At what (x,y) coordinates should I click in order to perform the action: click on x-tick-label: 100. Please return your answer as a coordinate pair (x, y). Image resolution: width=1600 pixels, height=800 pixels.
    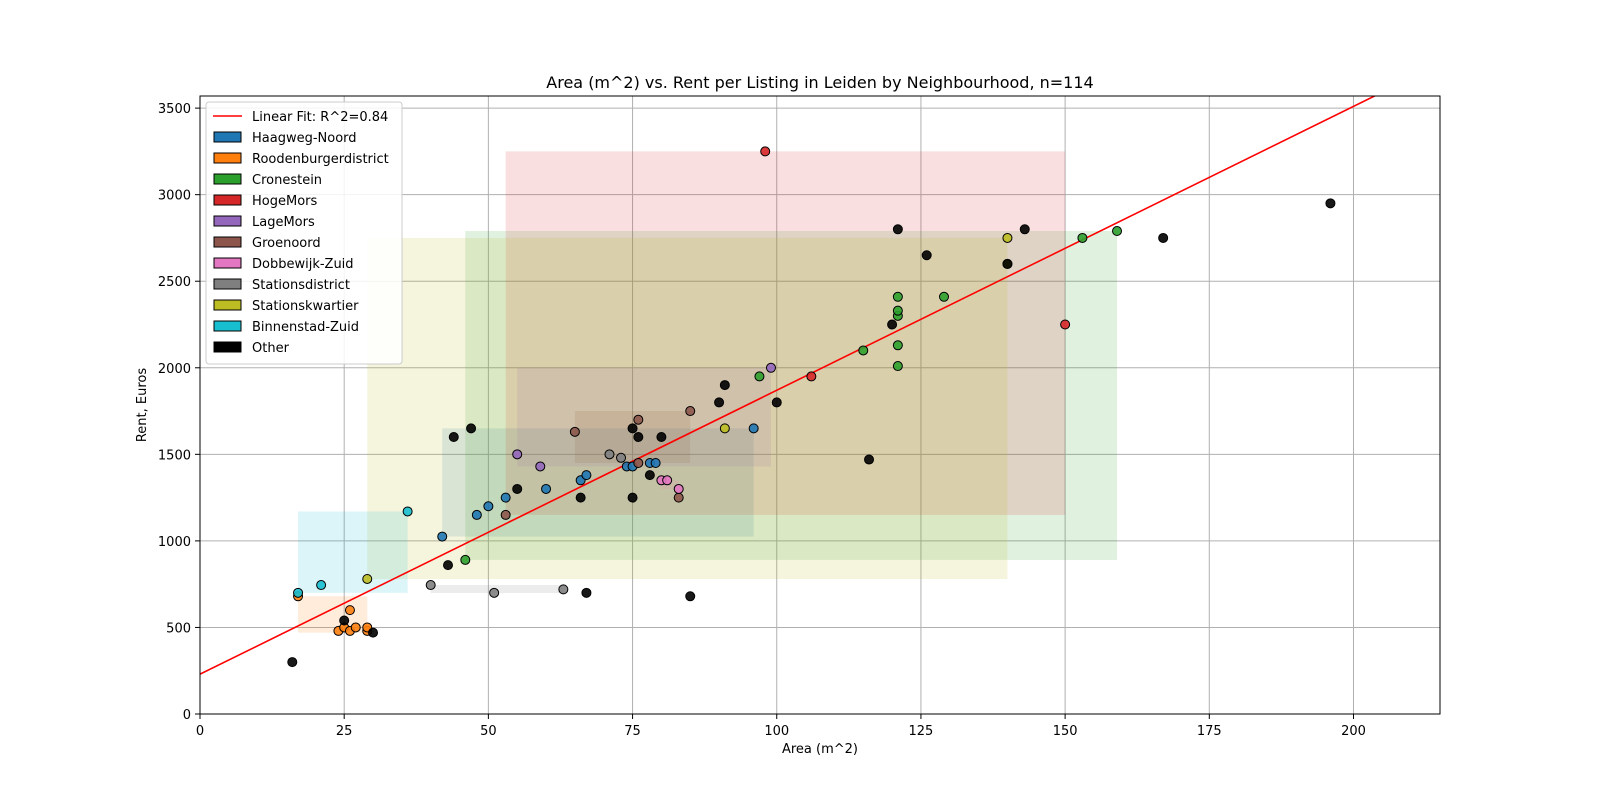
    Looking at the image, I should click on (776, 731).